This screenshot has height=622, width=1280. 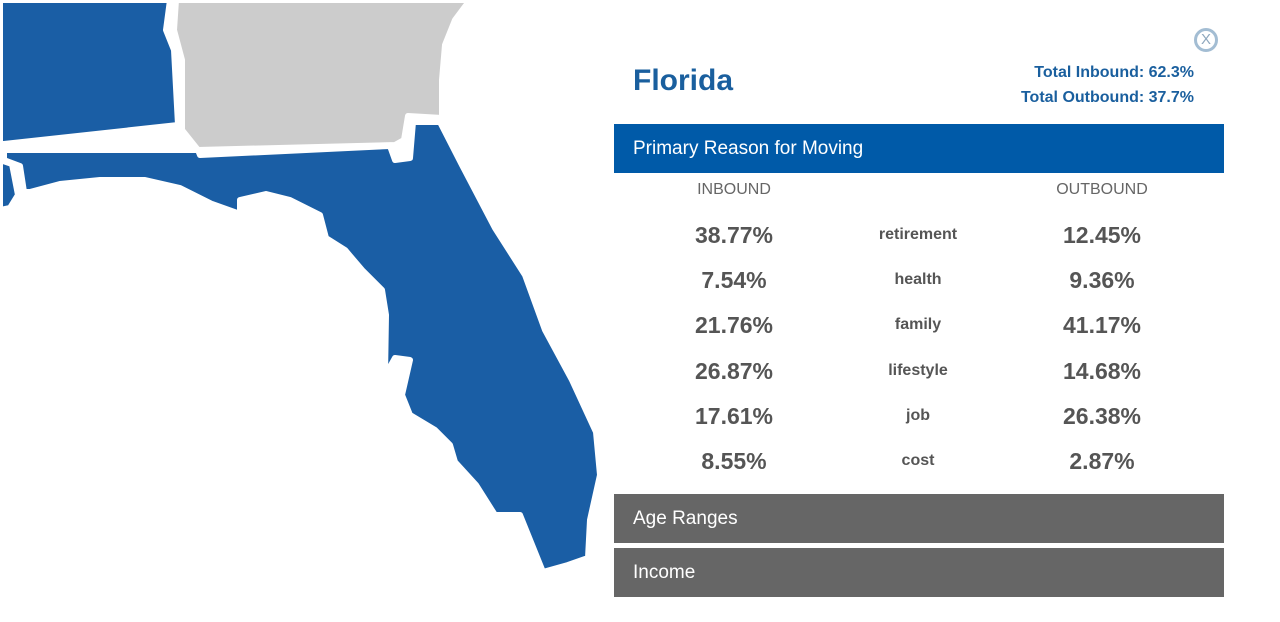 I want to click on reason-label: lifestyle, so click(x=918, y=370).